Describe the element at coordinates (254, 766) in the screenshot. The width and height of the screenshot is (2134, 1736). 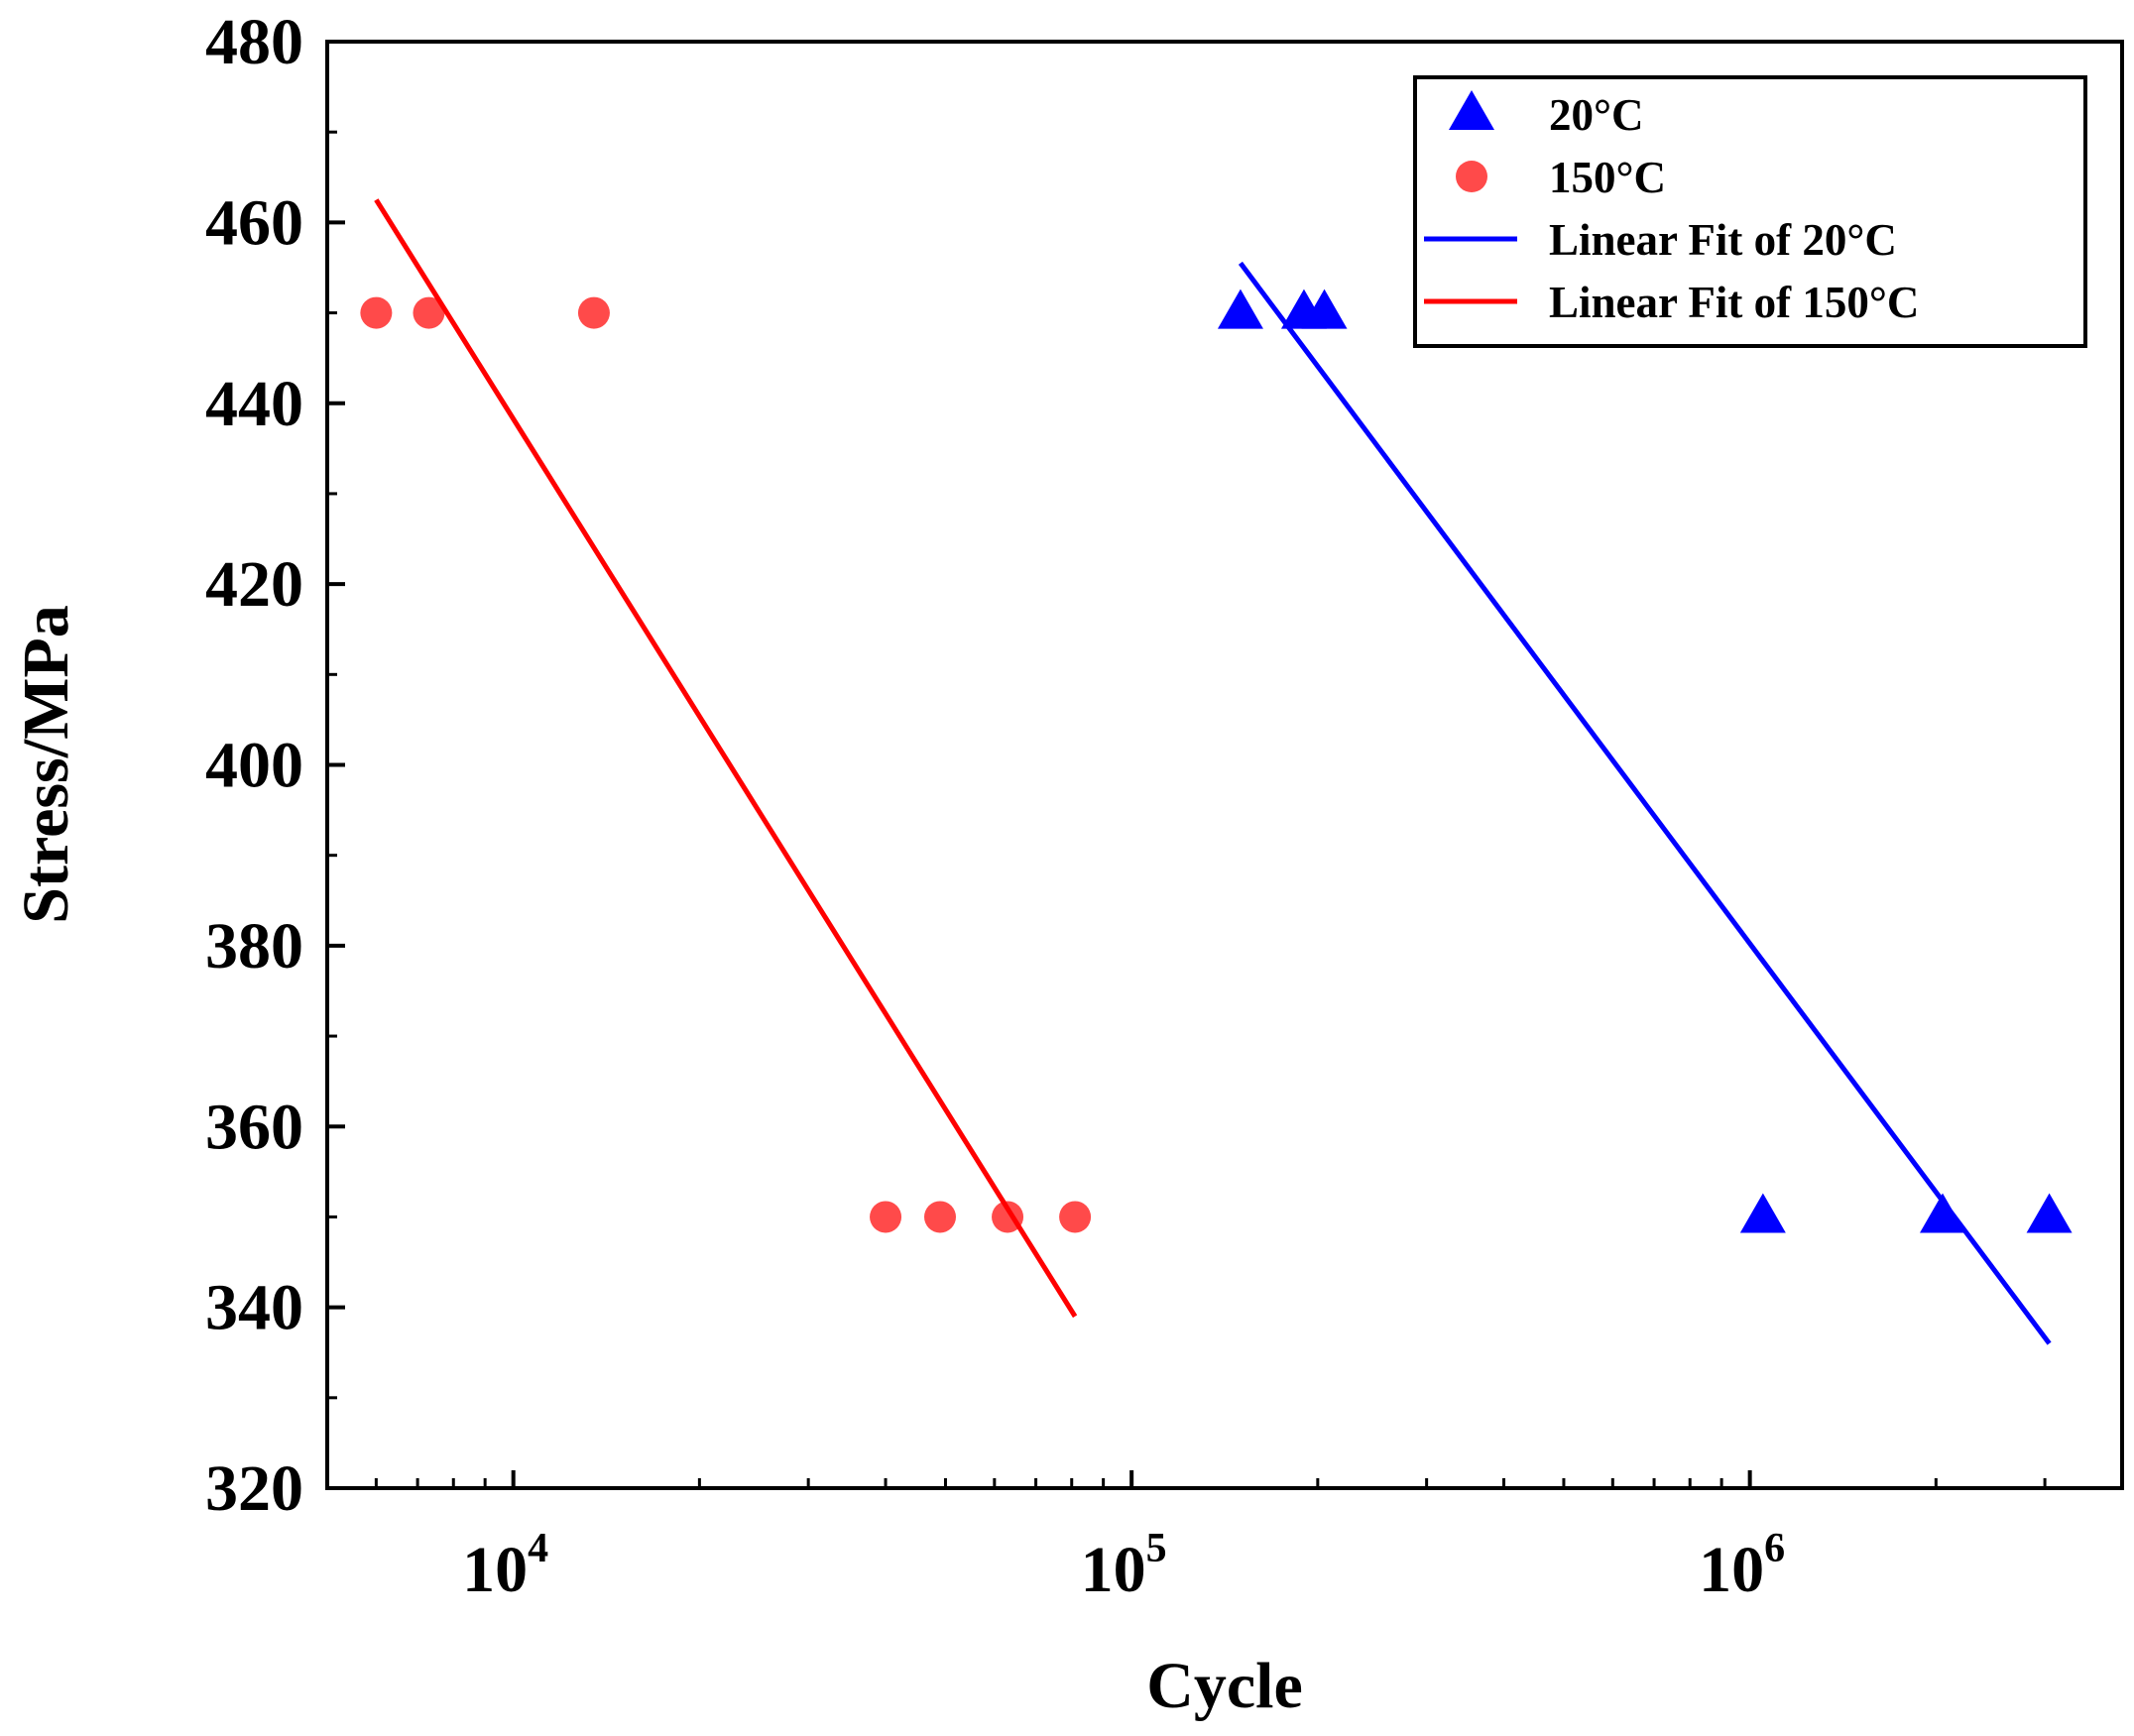
I see `y-tick-label: 400` at that location.